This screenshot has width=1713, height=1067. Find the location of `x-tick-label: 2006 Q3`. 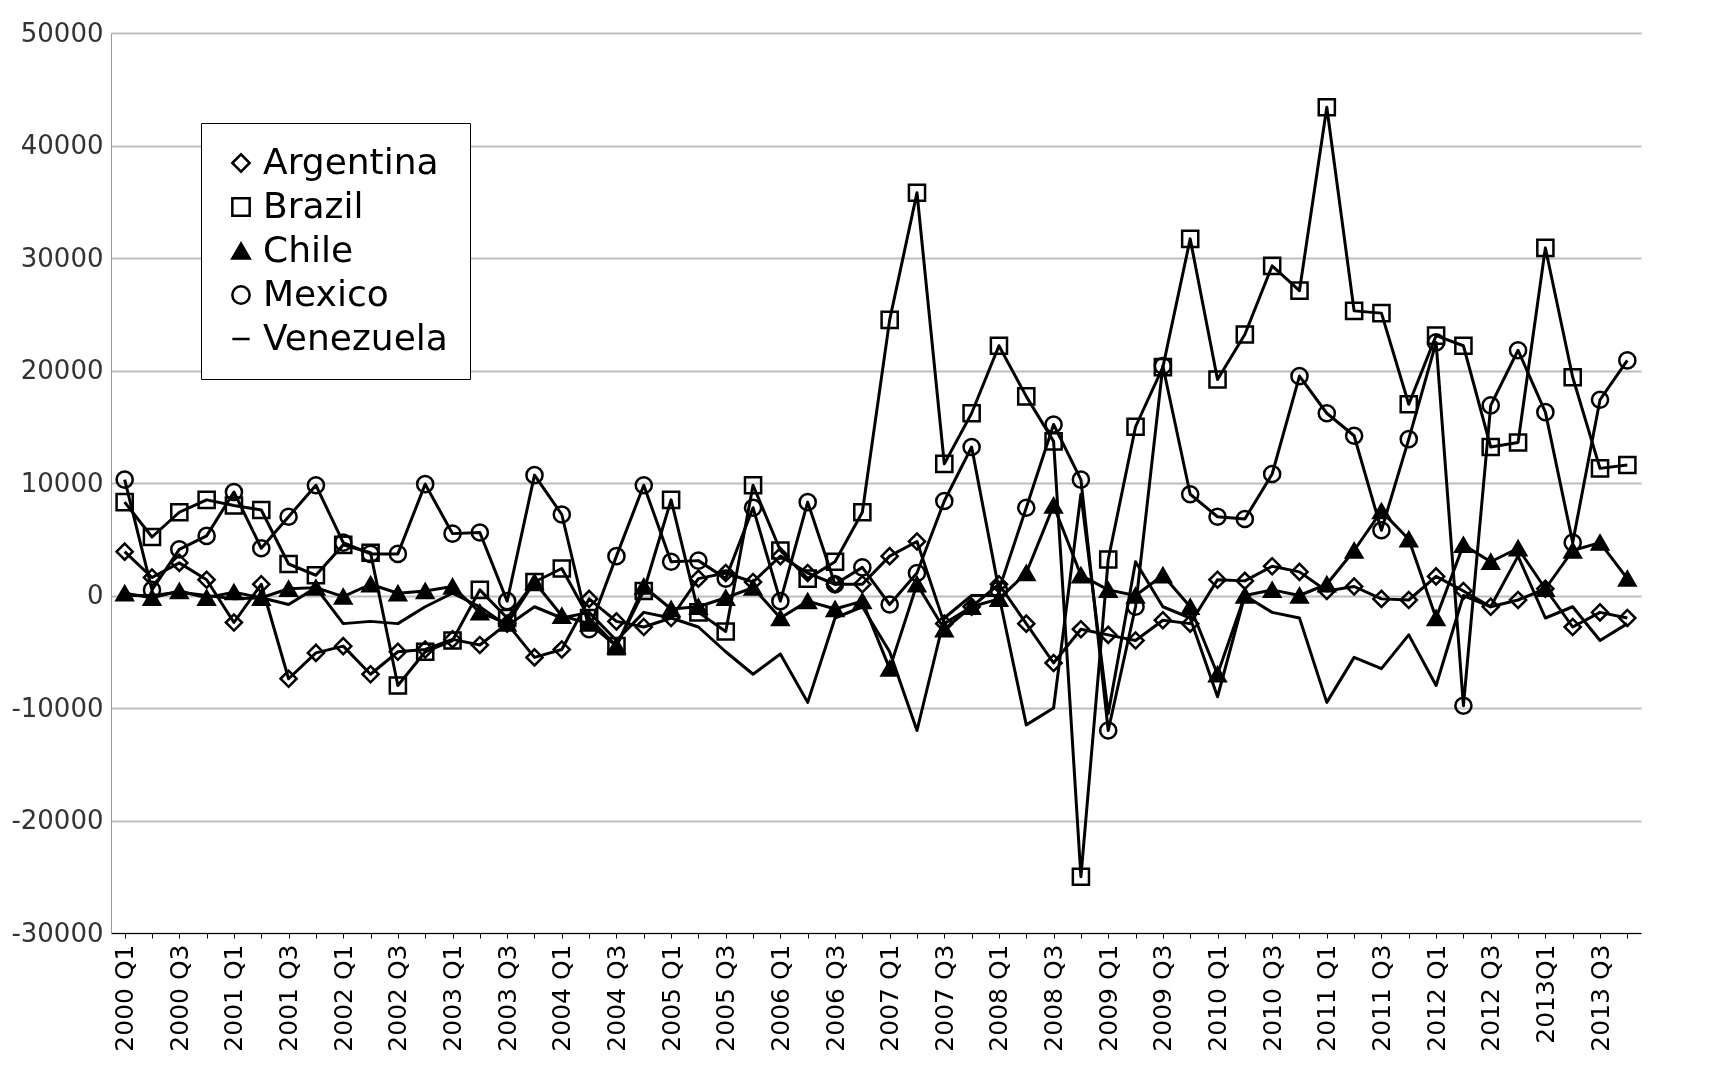

x-tick-label: 2006 Q3 is located at coordinates (835, 998).